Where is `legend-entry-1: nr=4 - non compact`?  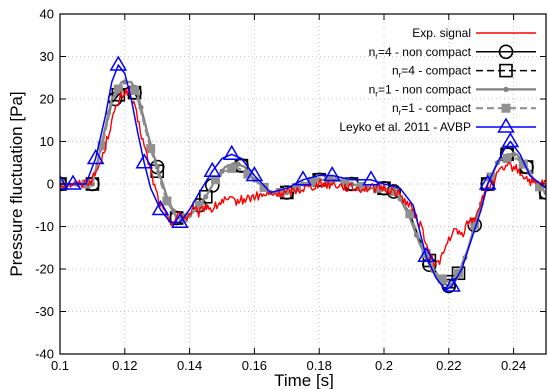
legend-entry-1: nr=4 - non compact is located at coordinates (452, 52).